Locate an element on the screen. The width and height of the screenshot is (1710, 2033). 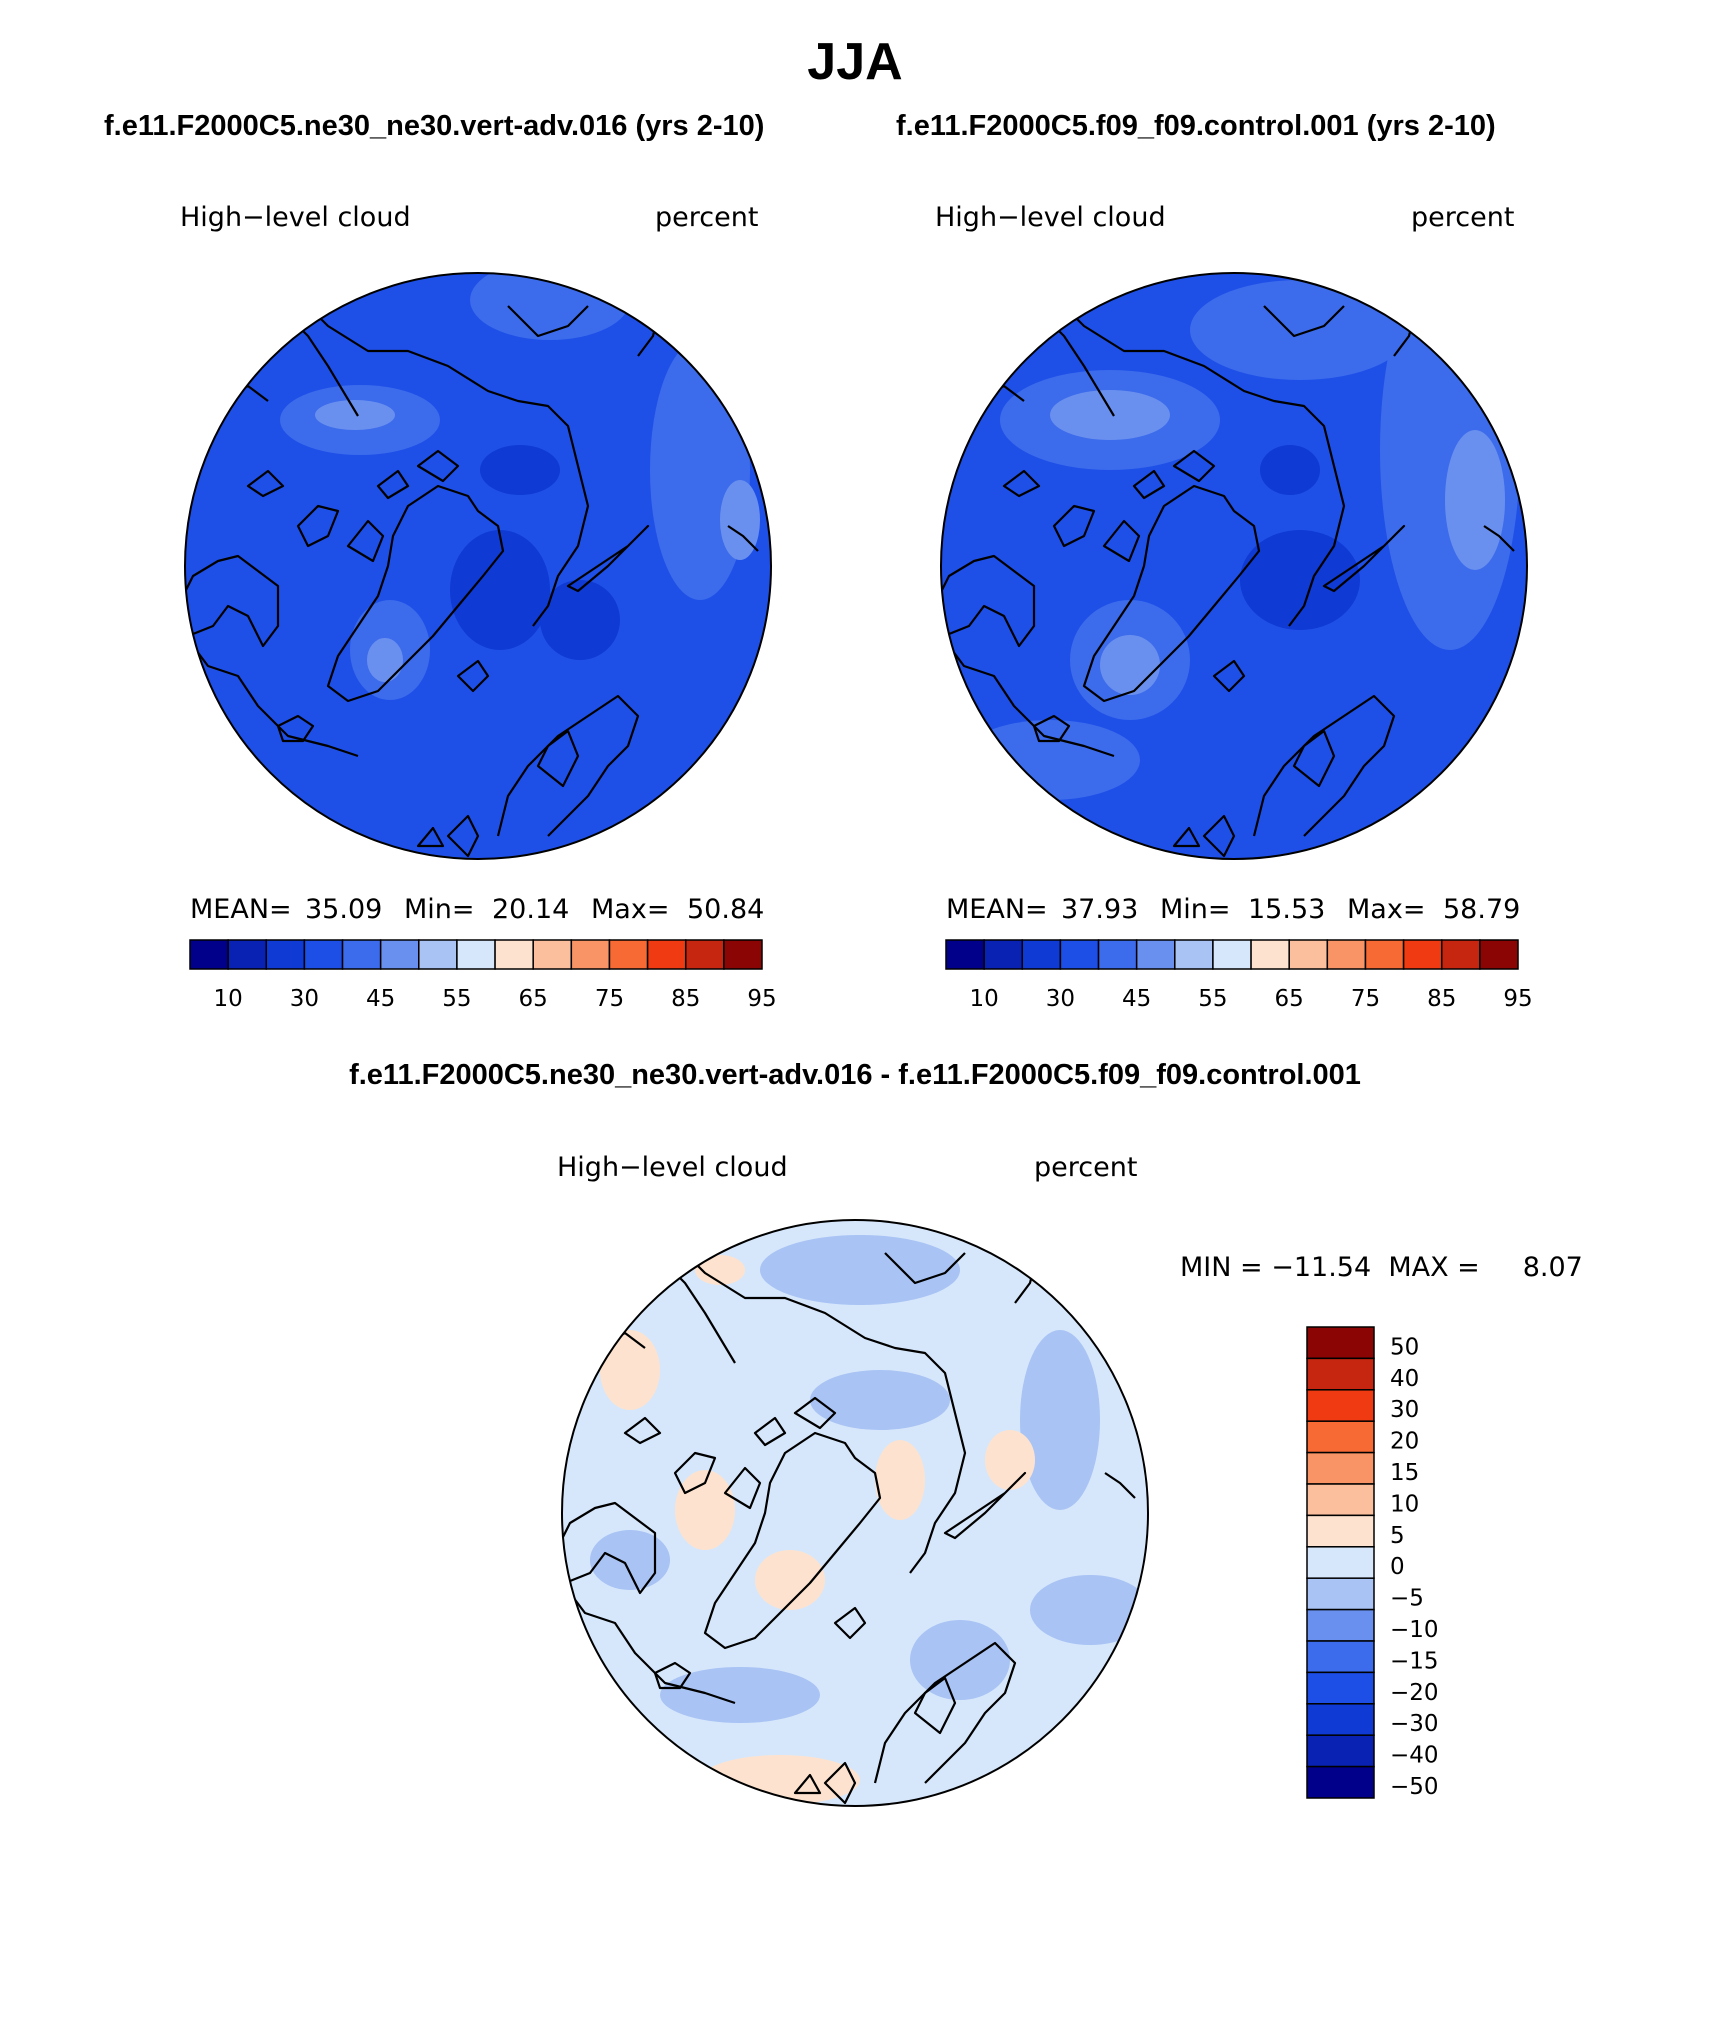
panel-b-map is located at coordinates (1234, 566).